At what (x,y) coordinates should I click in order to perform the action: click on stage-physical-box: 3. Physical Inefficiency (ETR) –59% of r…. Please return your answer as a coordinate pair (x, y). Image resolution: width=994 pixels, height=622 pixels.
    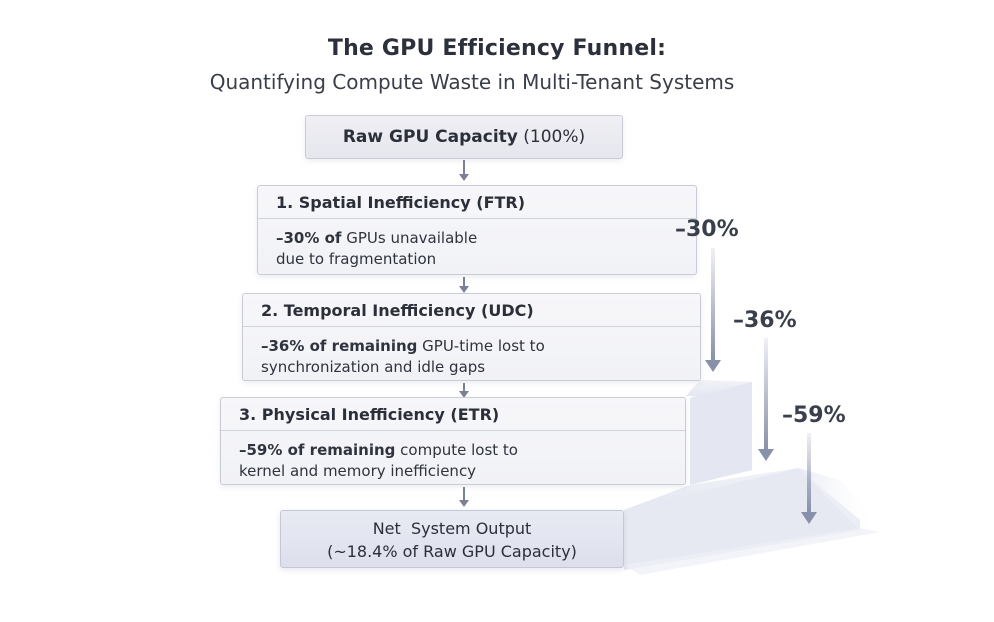
    Looking at the image, I should click on (453, 441).